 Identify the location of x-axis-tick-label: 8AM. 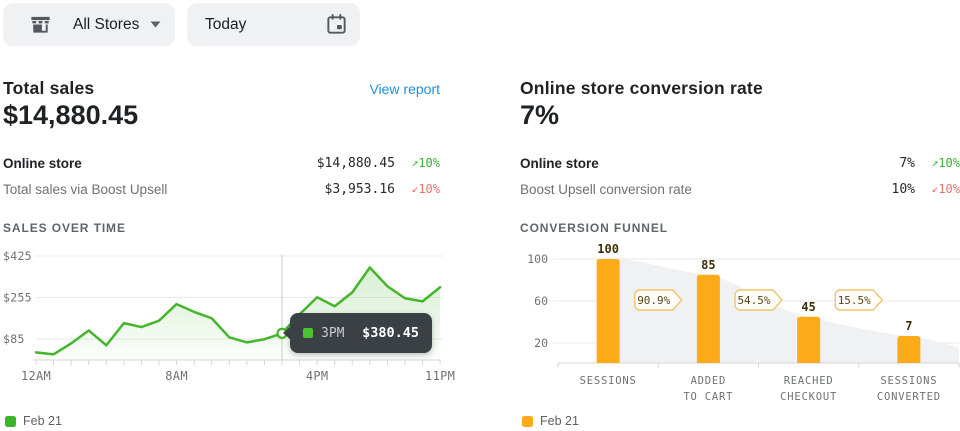
(176, 376).